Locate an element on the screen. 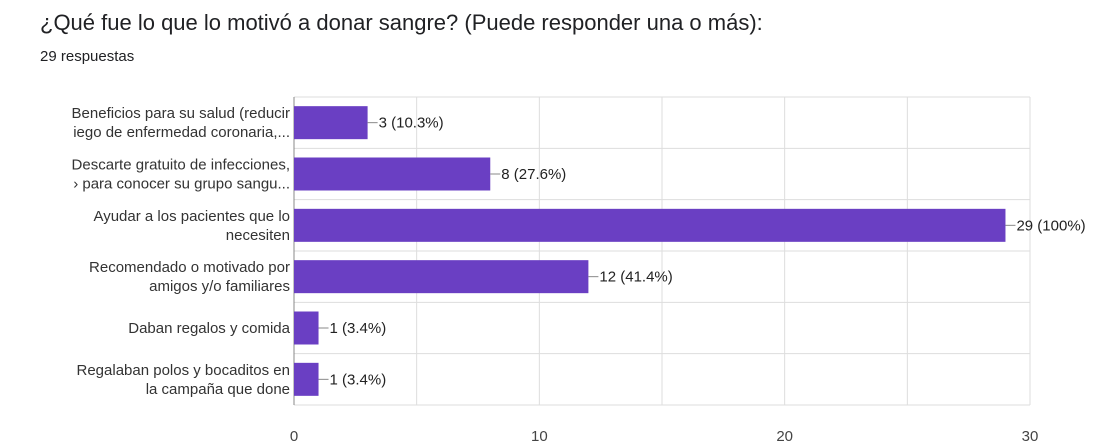 This screenshot has height=444, width=1117. x-tick-label: 10 is located at coordinates (539, 436).